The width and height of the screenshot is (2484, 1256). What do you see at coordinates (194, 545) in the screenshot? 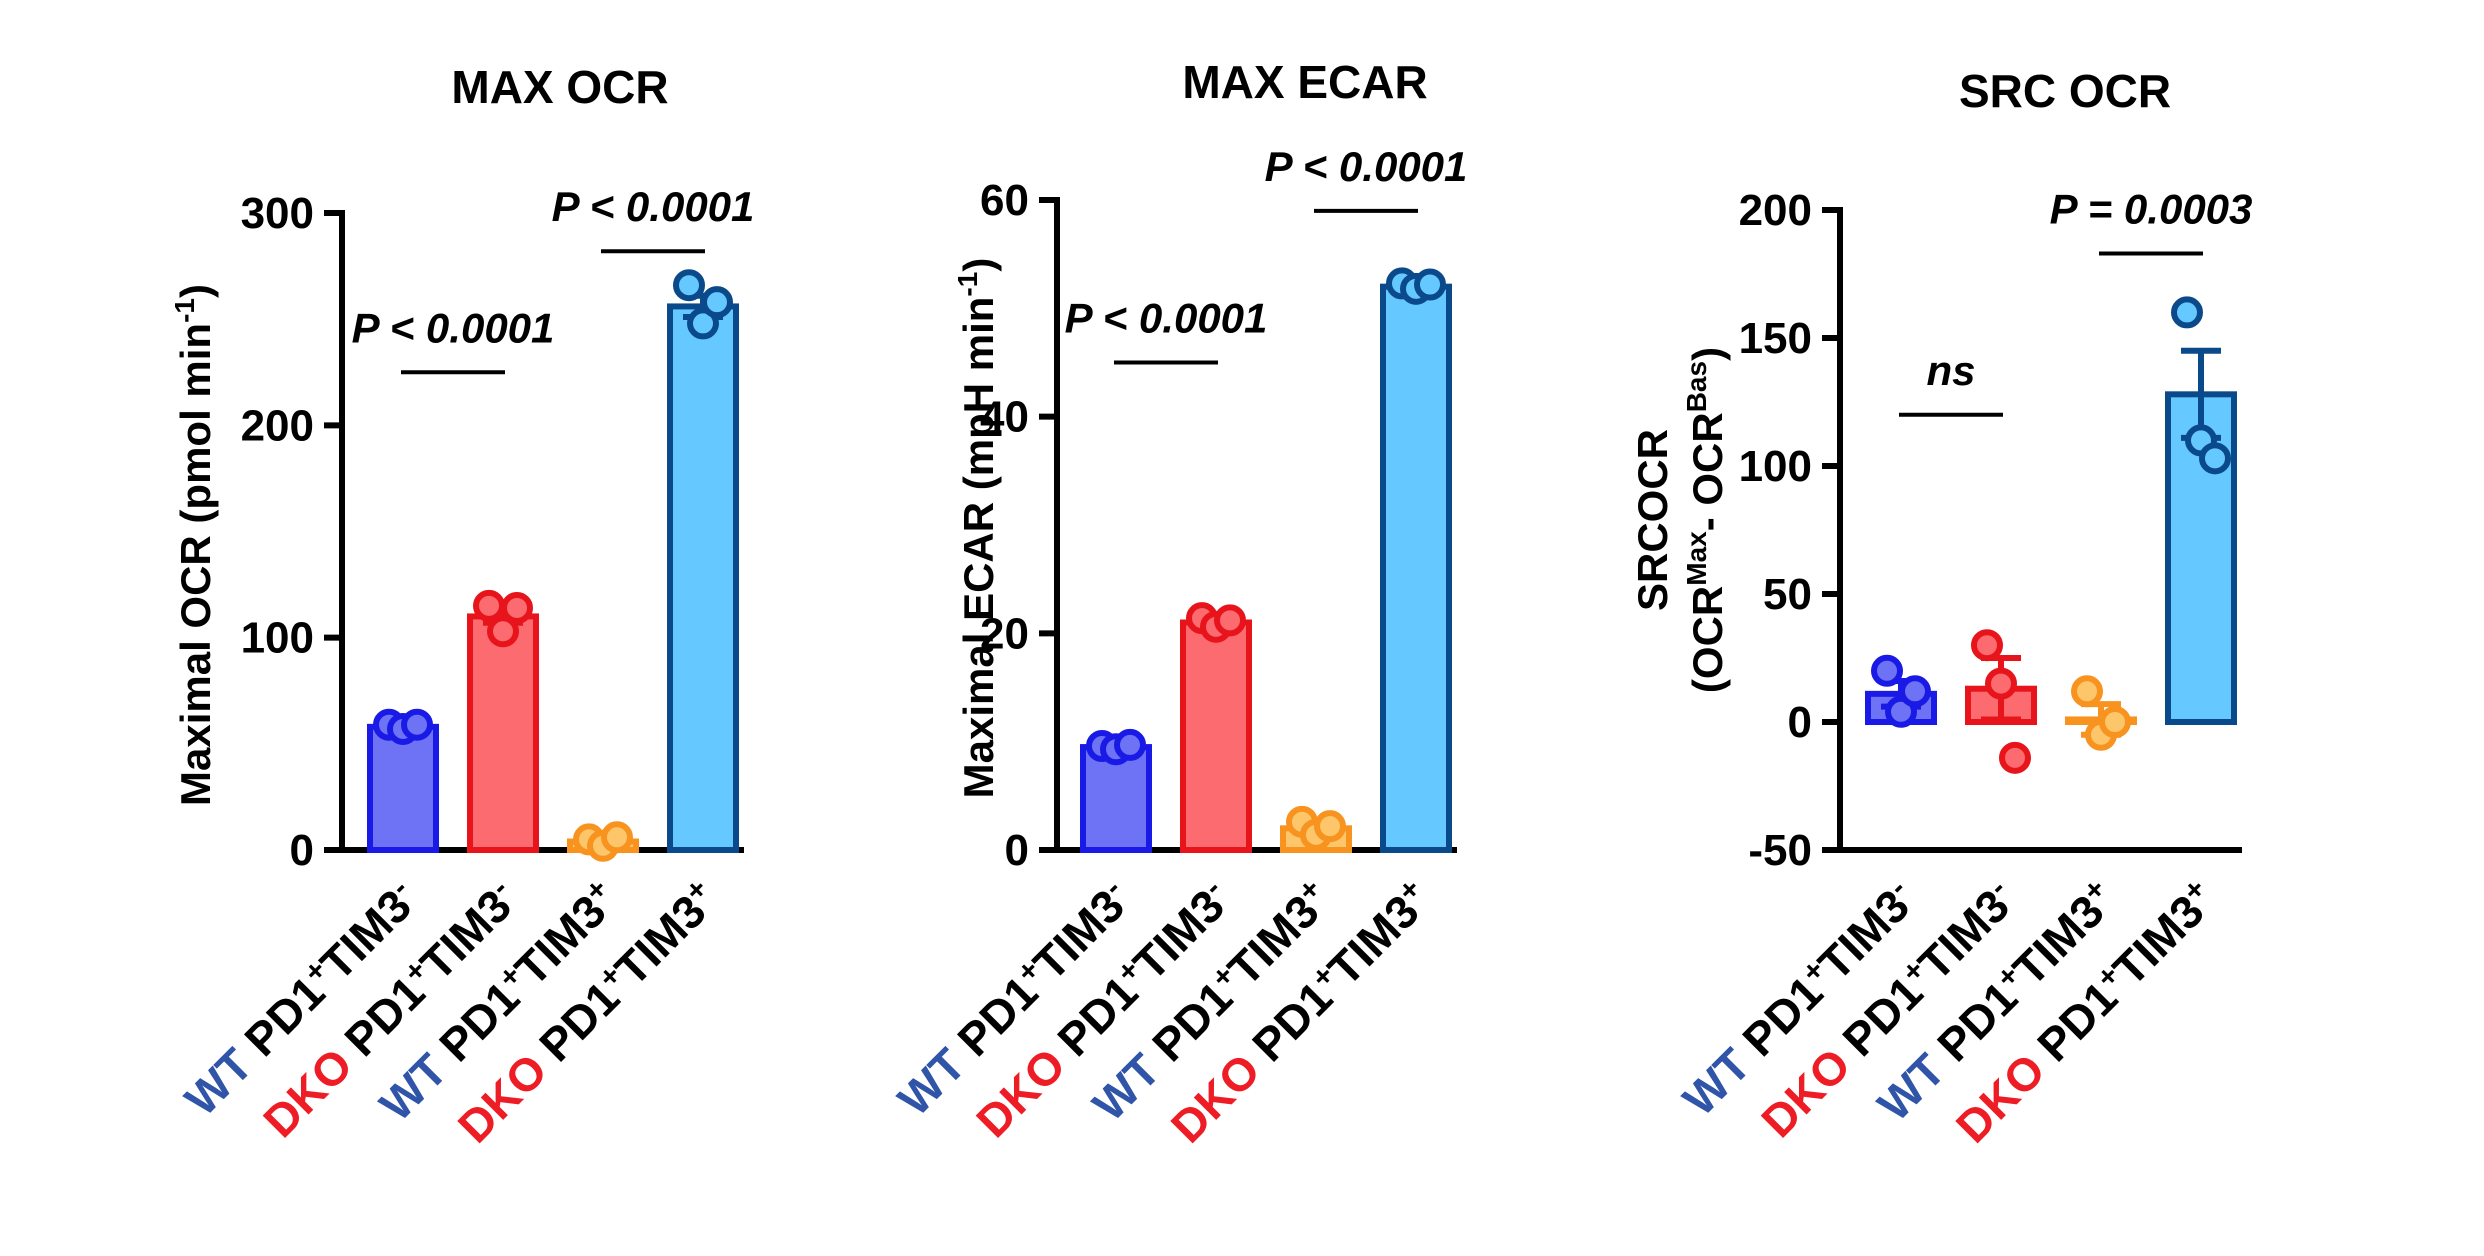
I see `y-axis-label: Maximal OCR (pmol min-1)` at bounding box center [194, 545].